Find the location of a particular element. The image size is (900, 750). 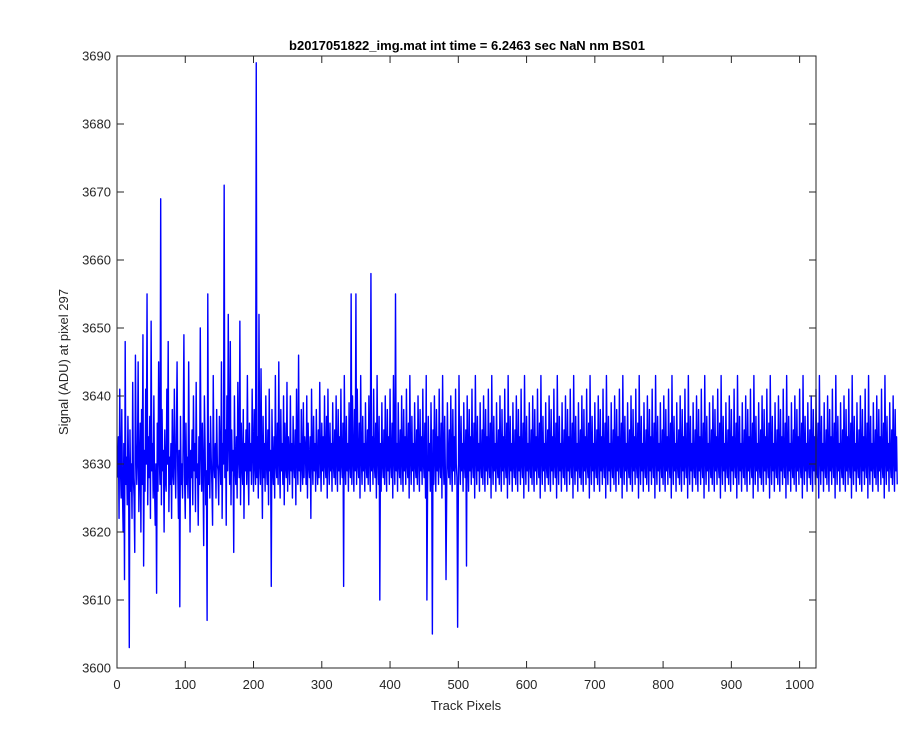

y-tick-label: 3660 is located at coordinates (96, 260).